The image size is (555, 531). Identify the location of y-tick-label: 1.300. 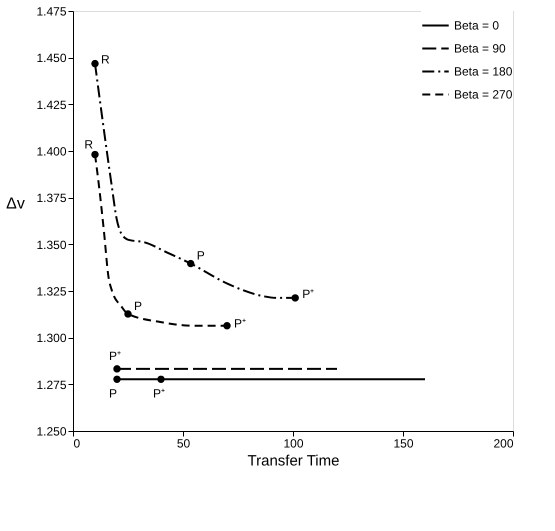
(51, 338).